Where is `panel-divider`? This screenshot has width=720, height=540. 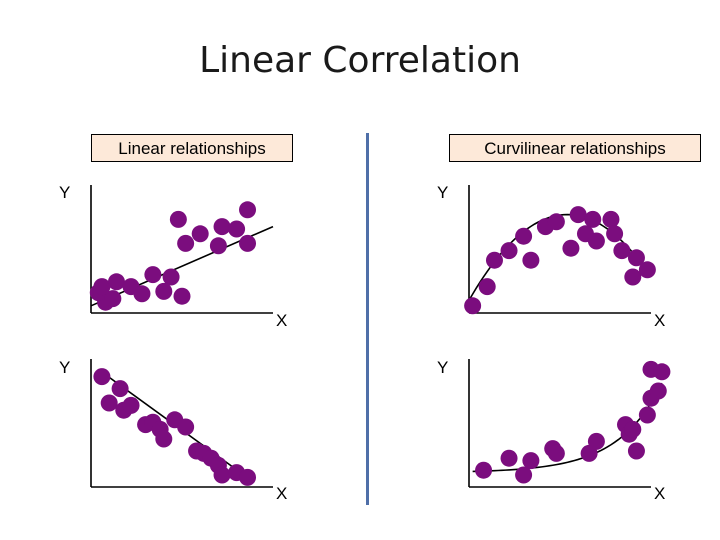 panel-divider is located at coordinates (367, 319).